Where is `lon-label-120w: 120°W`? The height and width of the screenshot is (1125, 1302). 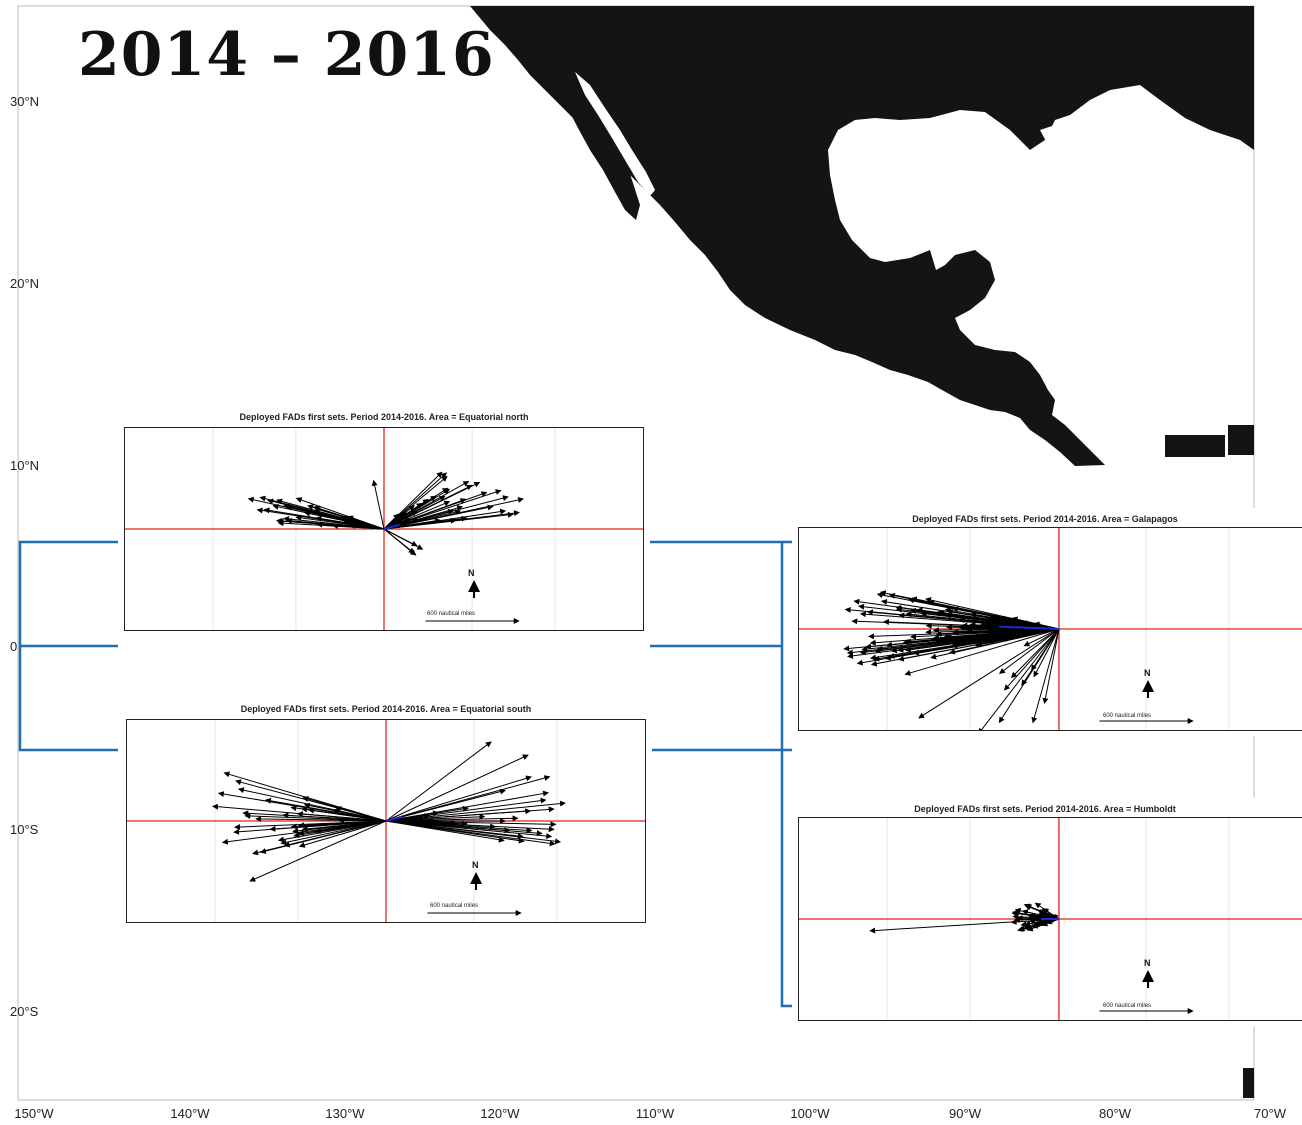 lon-label-120w: 120°W is located at coordinates (500, 1113).